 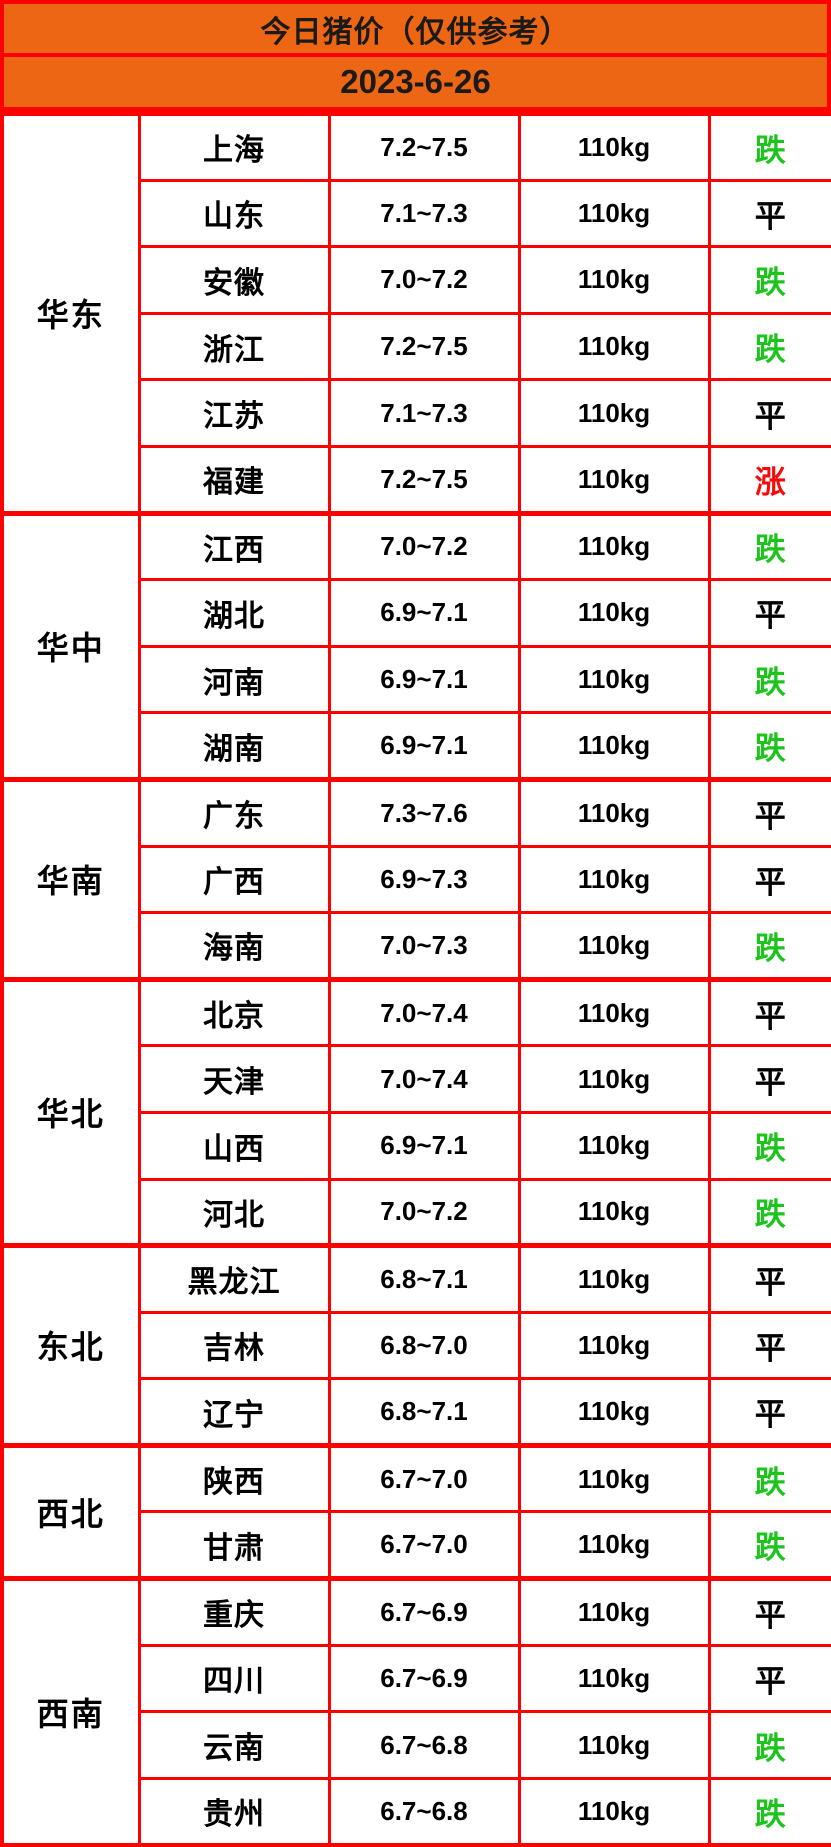 I want to click on province-cell: 天津, so click(x=234, y=1079).